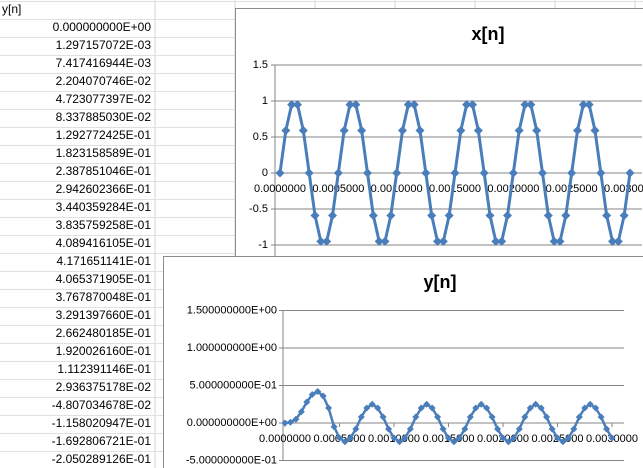  I want to click on cell: 1.920026160E-01, so click(104, 351).